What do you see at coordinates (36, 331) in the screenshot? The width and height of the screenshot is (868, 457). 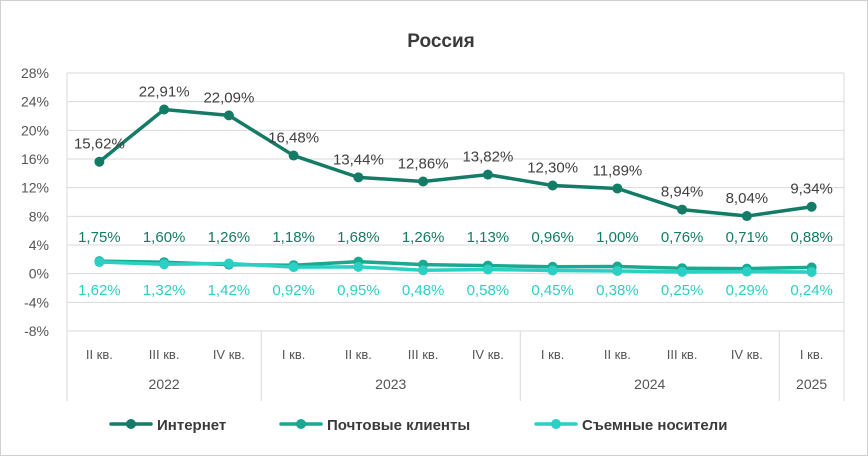 I see `y-tick-label: -8%` at bounding box center [36, 331].